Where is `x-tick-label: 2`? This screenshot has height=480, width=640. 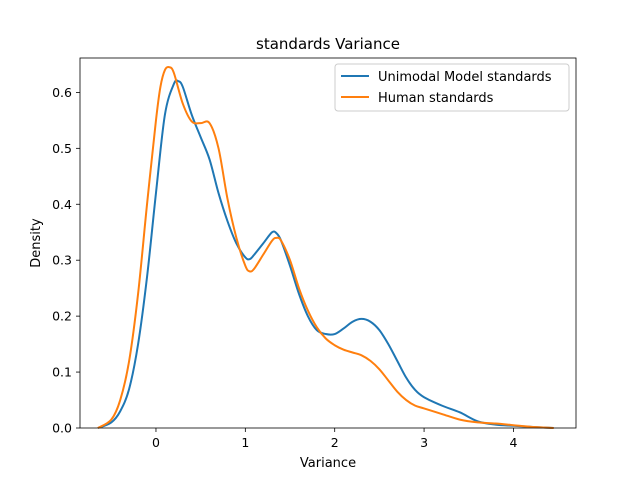
x-tick-label: 2 is located at coordinates (335, 442).